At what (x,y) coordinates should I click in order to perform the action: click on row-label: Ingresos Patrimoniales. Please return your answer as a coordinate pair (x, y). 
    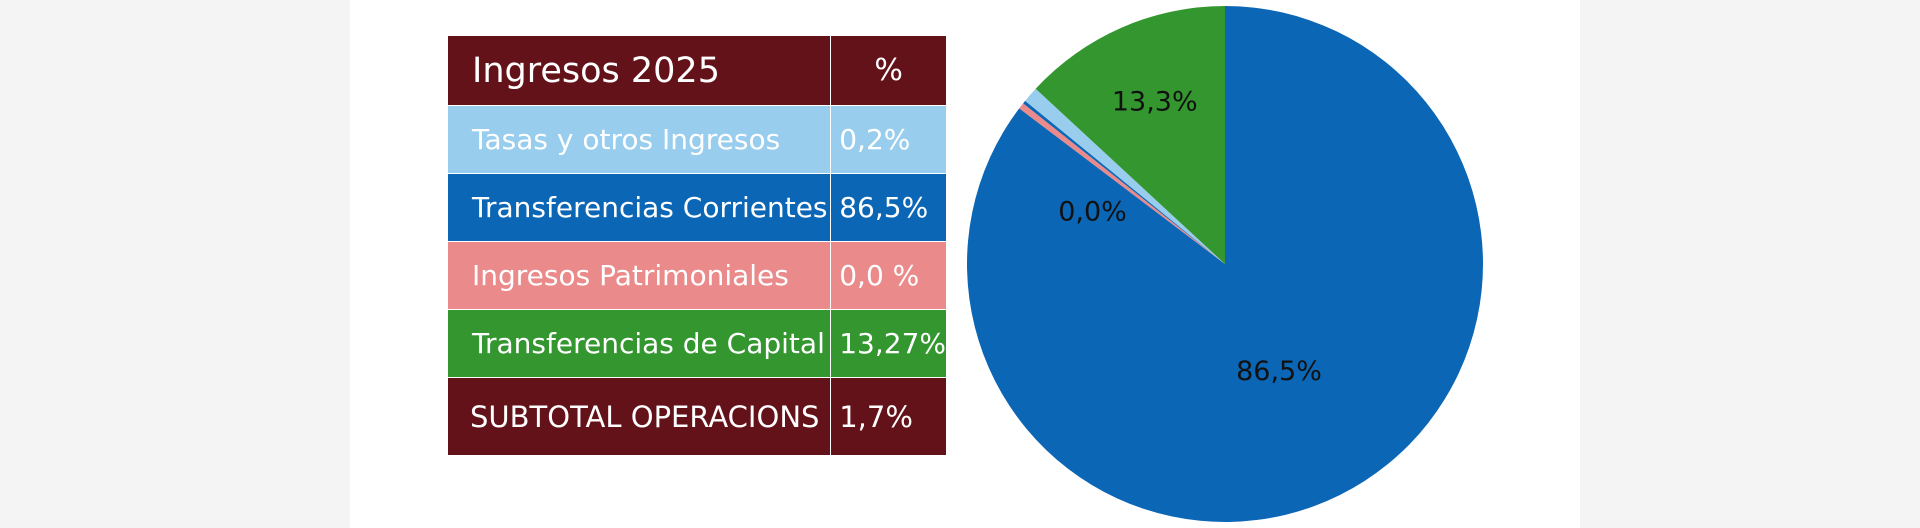
    Looking at the image, I should click on (639, 275).